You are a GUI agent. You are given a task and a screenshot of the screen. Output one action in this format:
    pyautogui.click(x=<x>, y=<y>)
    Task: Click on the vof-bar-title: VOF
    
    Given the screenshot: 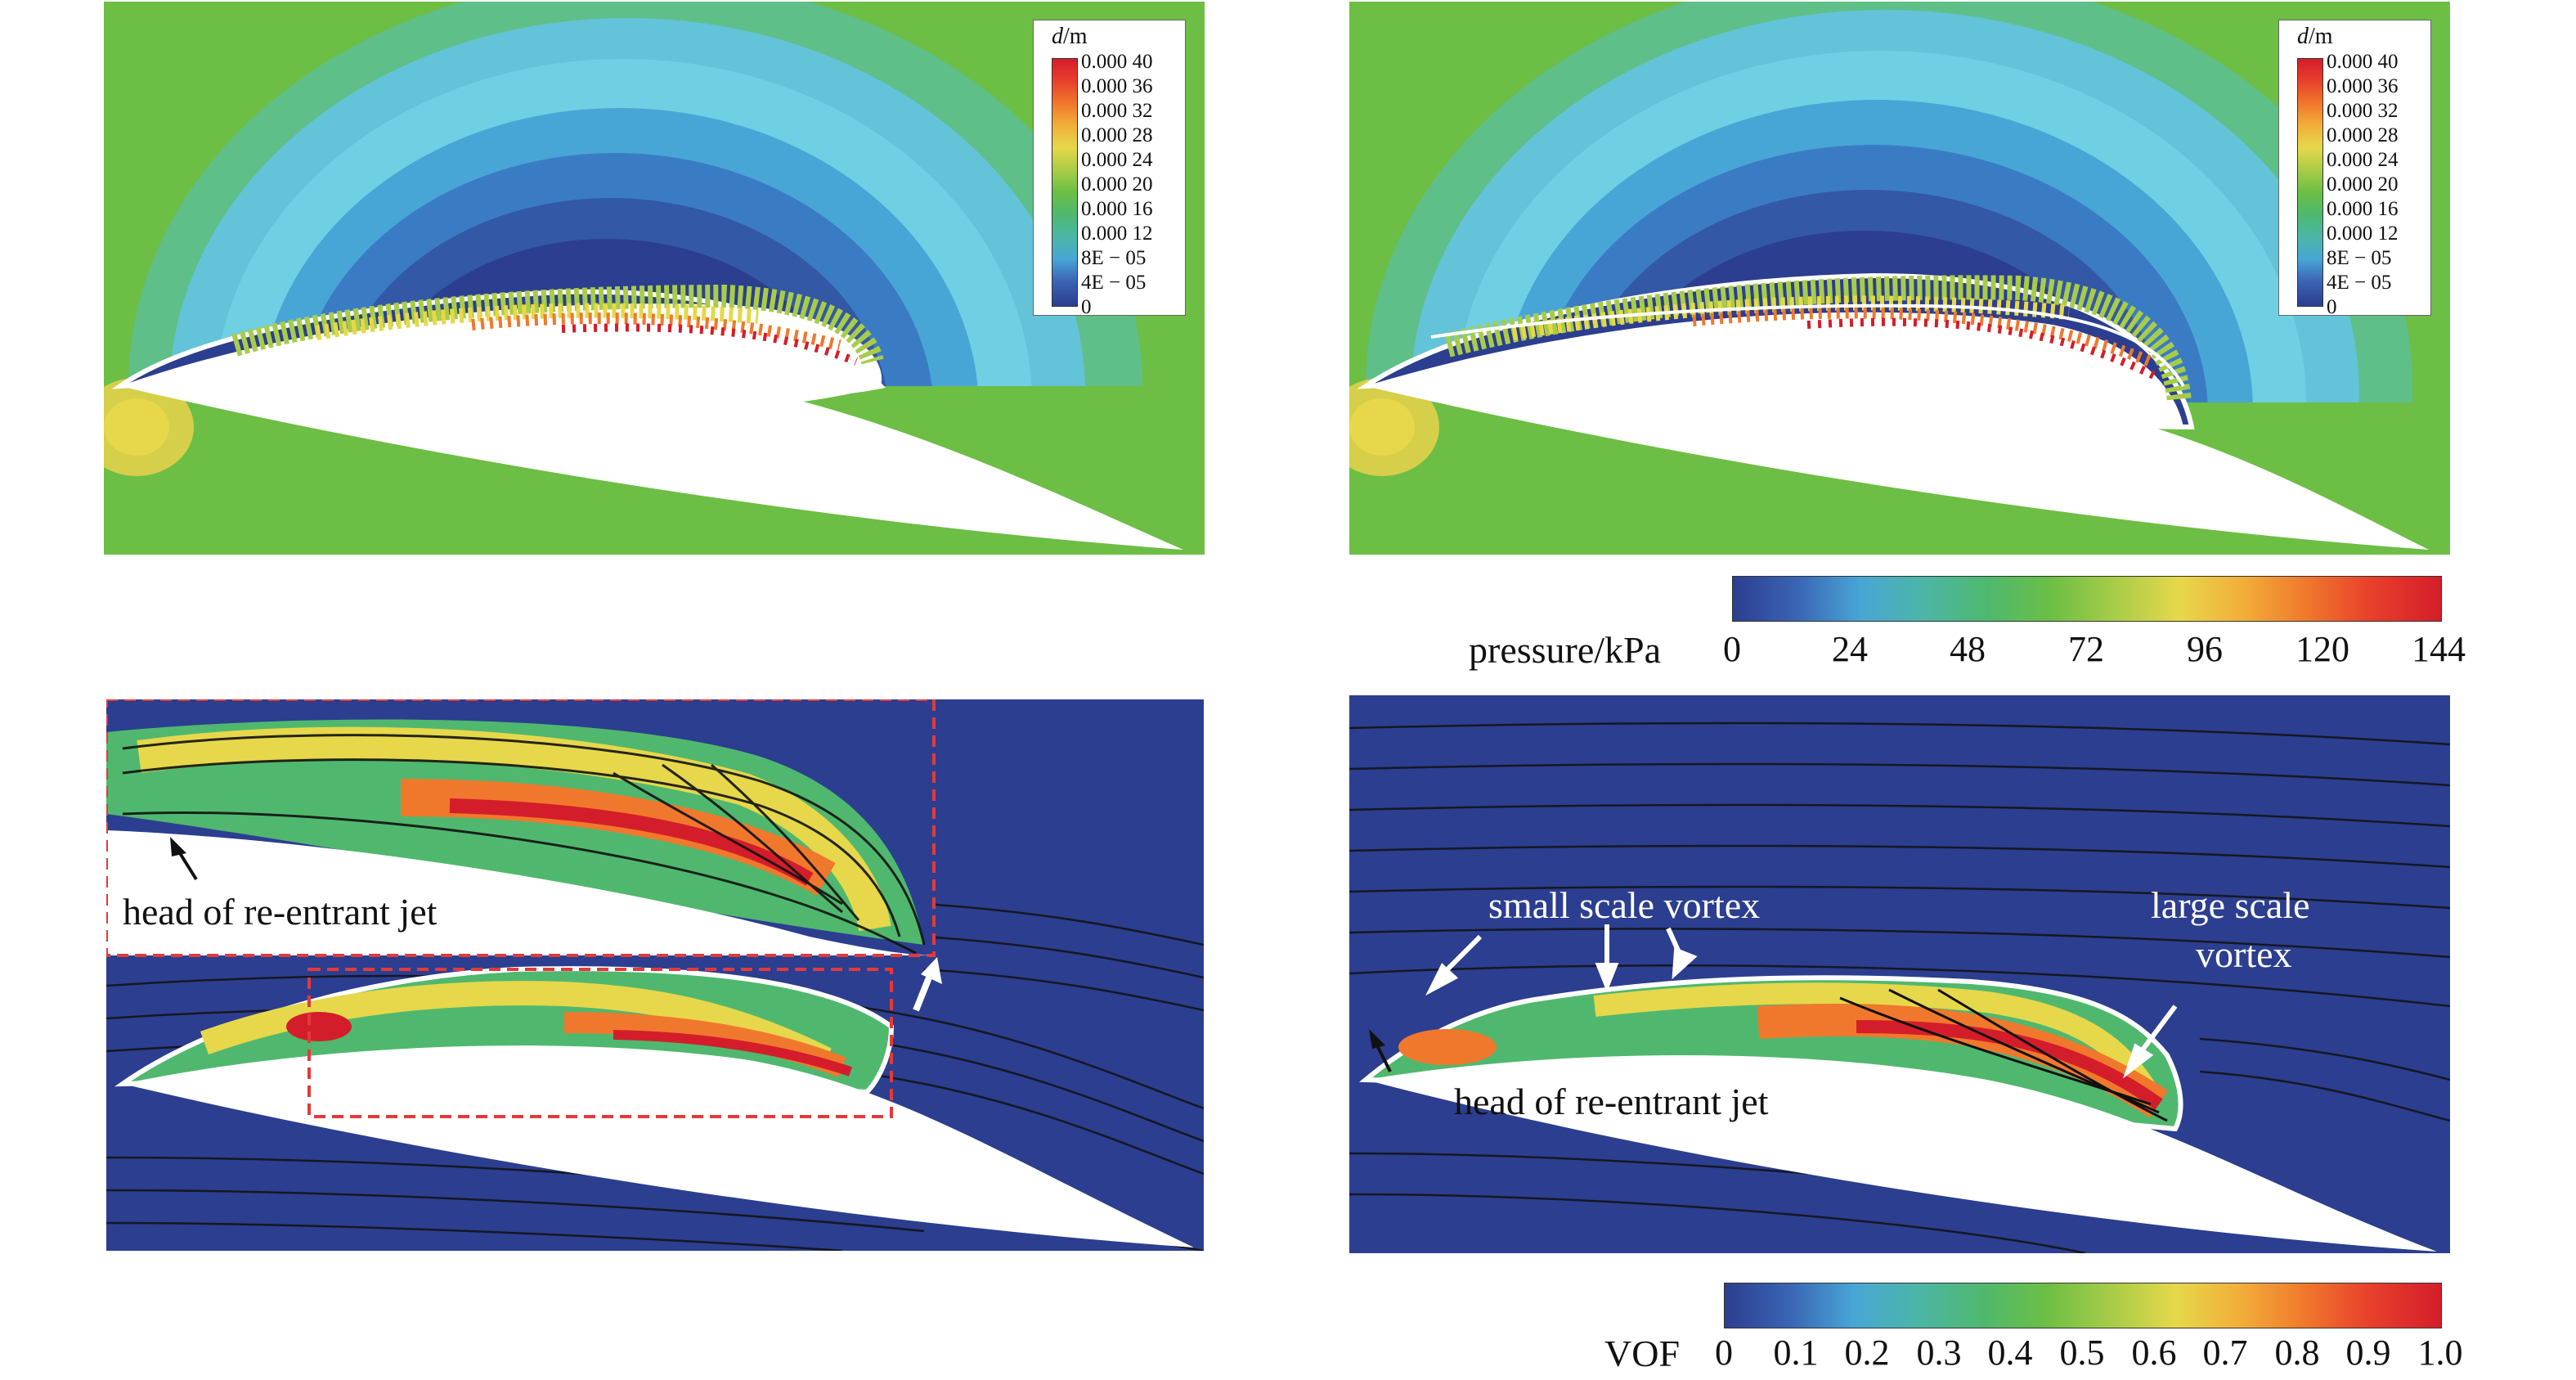 What is the action you would take?
    pyautogui.click(x=1643, y=1353)
    